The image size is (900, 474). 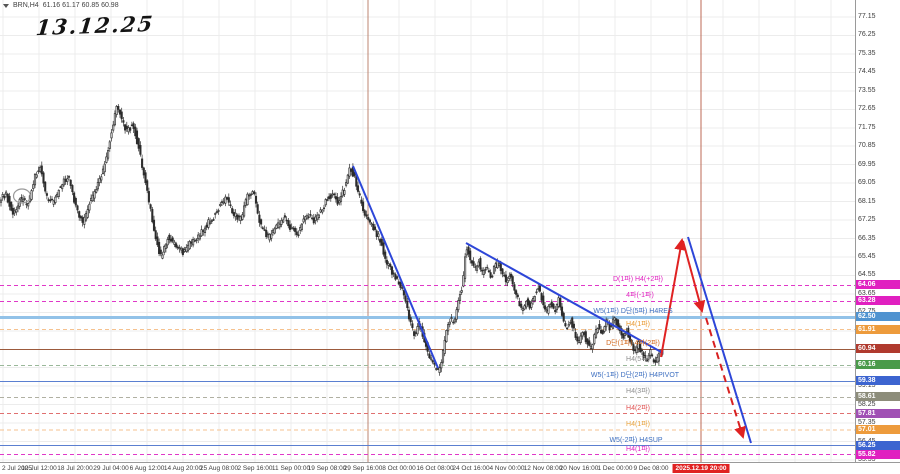 I want to click on price-level-badge: 62.50, so click(x=878, y=317).